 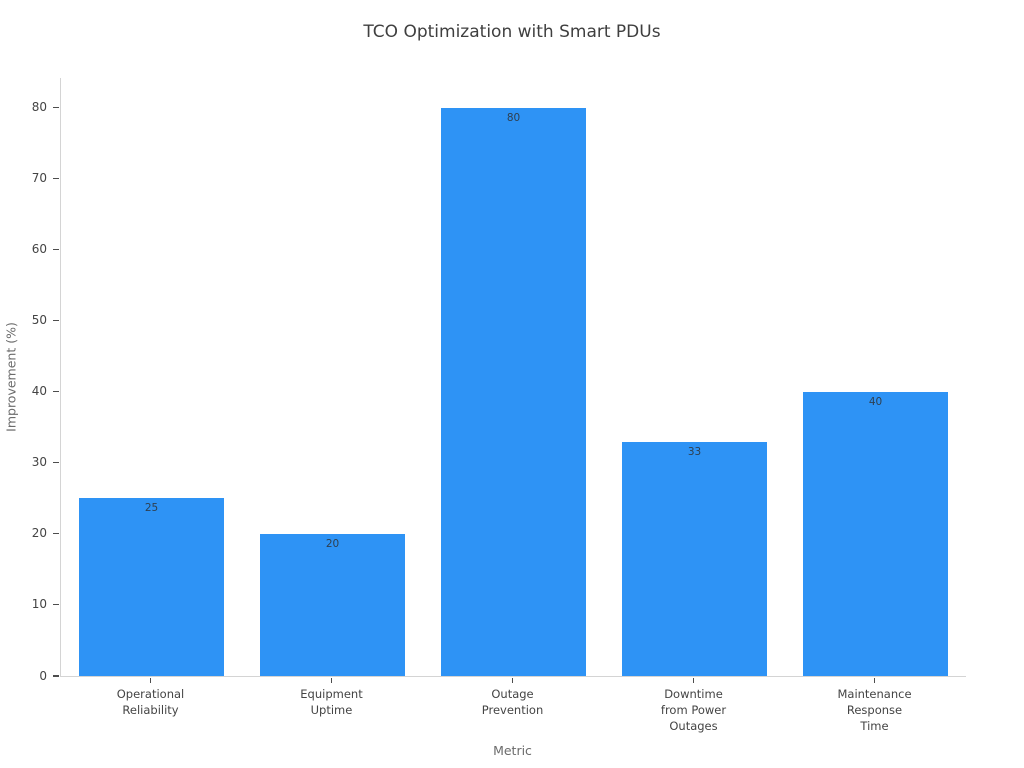 What do you see at coordinates (39, 249) in the screenshot?
I see `y-tick-label: 60` at bounding box center [39, 249].